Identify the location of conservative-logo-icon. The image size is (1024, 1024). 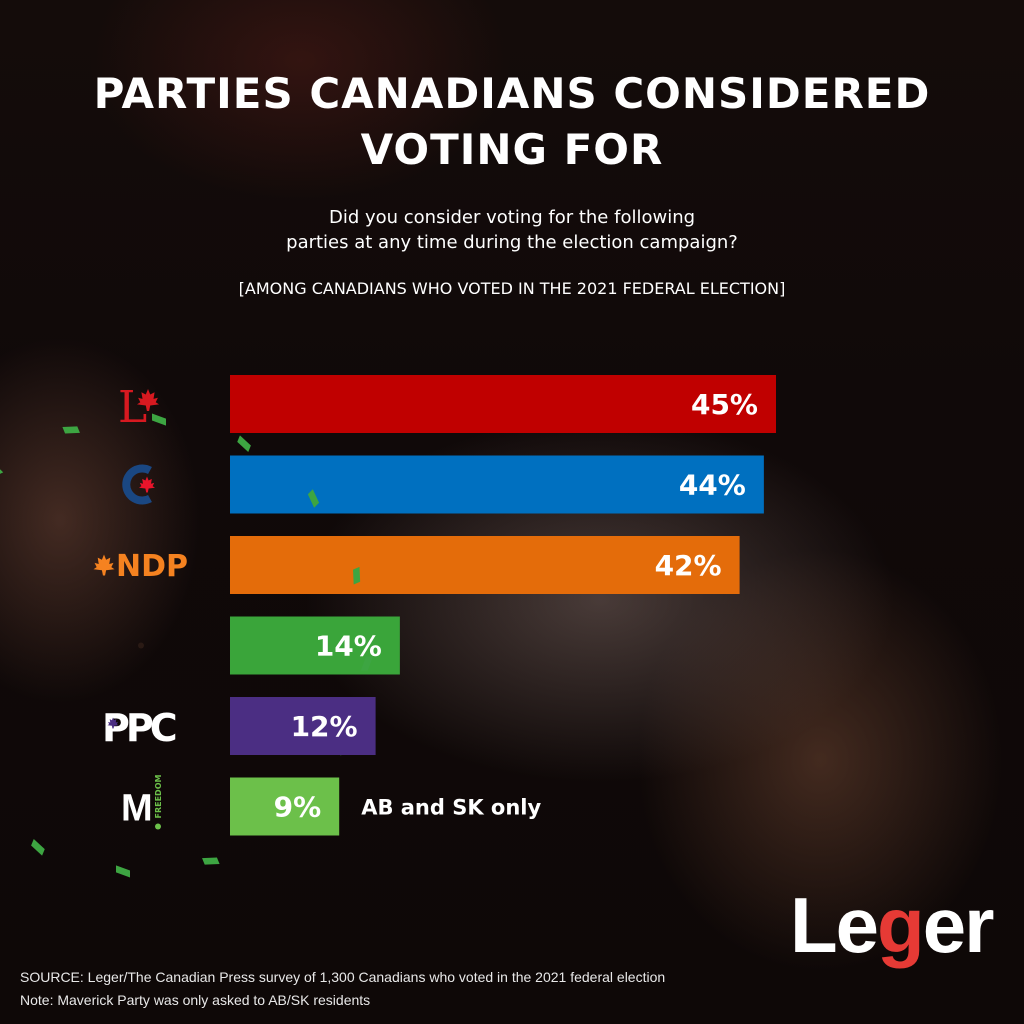
(137, 484).